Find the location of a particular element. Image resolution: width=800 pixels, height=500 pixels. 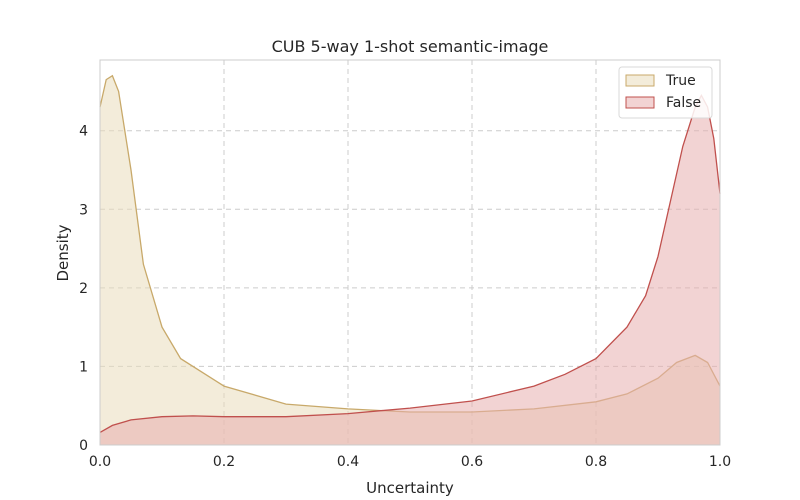

y-tick-label: 4 is located at coordinates (83, 132).